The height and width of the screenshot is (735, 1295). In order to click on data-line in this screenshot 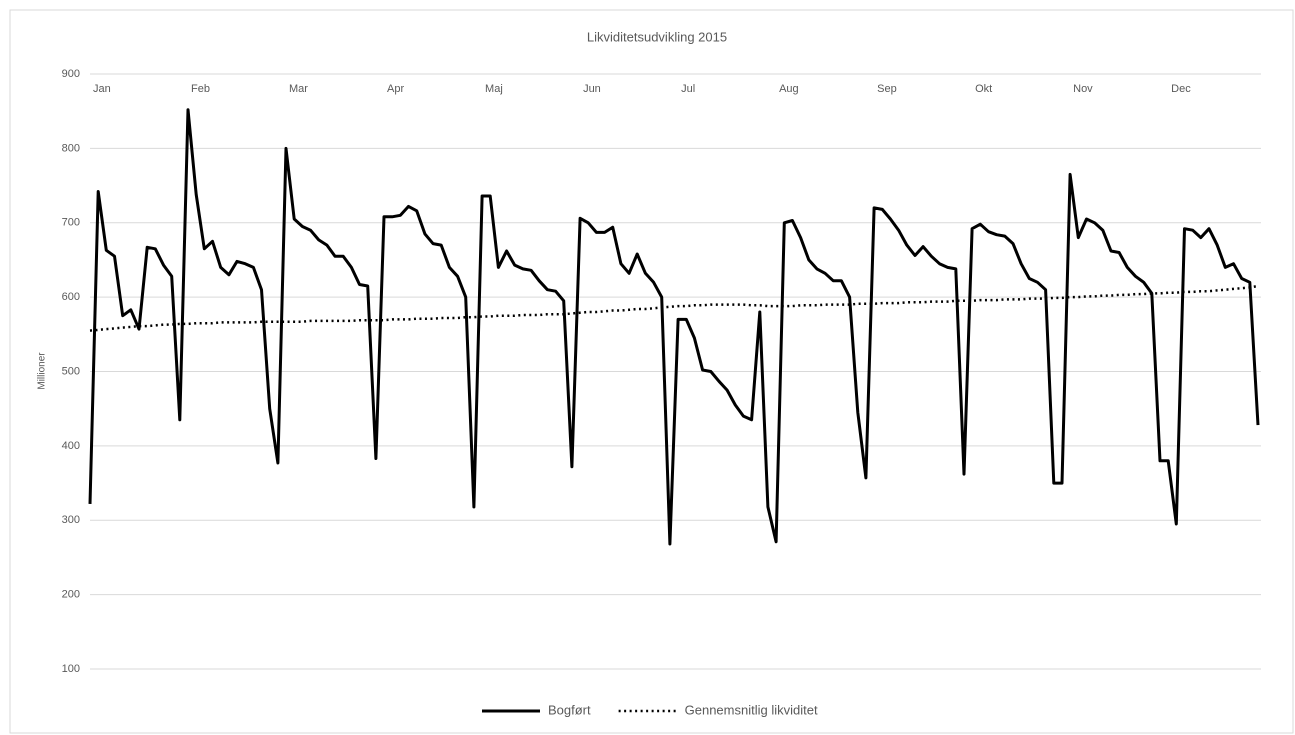, I will do `click(674, 308)`.